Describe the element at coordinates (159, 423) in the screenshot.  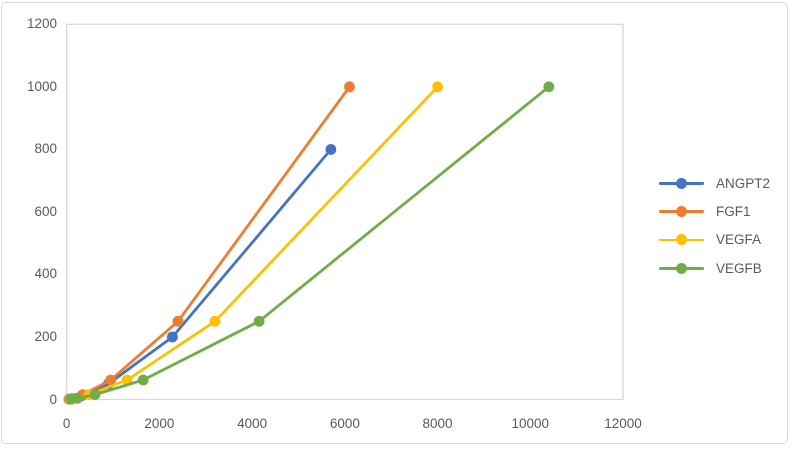
I see `x-tick-label: 2000` at that location.